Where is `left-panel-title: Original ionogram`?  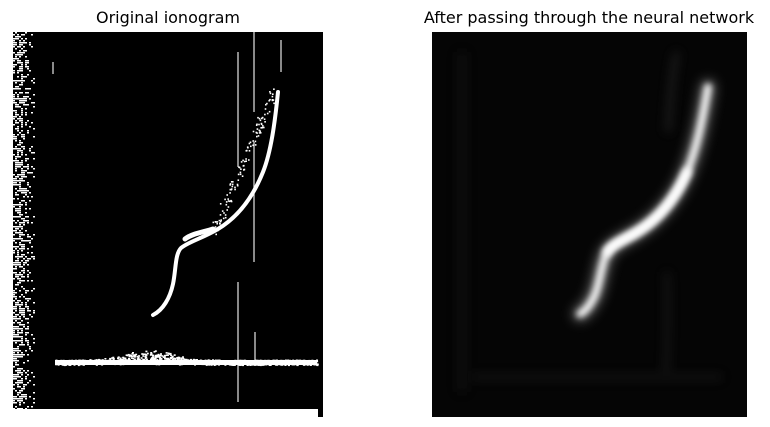
left-panel-title: Original ionogram is located at coordinates (168, 18).